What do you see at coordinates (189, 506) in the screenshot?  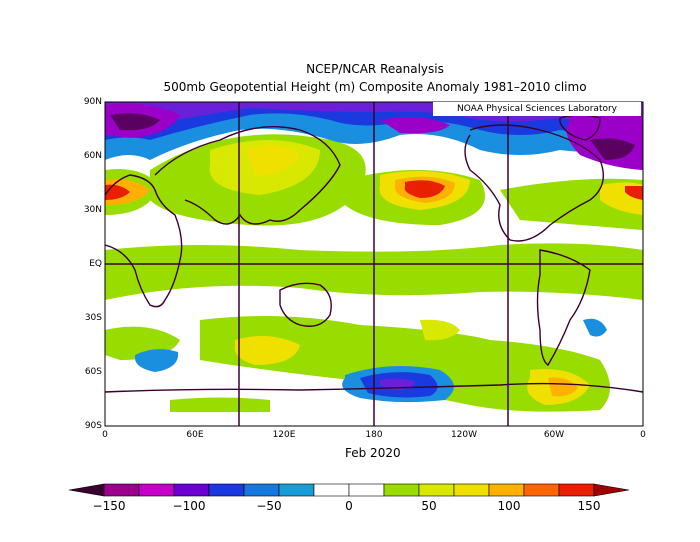 I see `colorbar-label-minus100: −100` at bounding box center [189, 506].